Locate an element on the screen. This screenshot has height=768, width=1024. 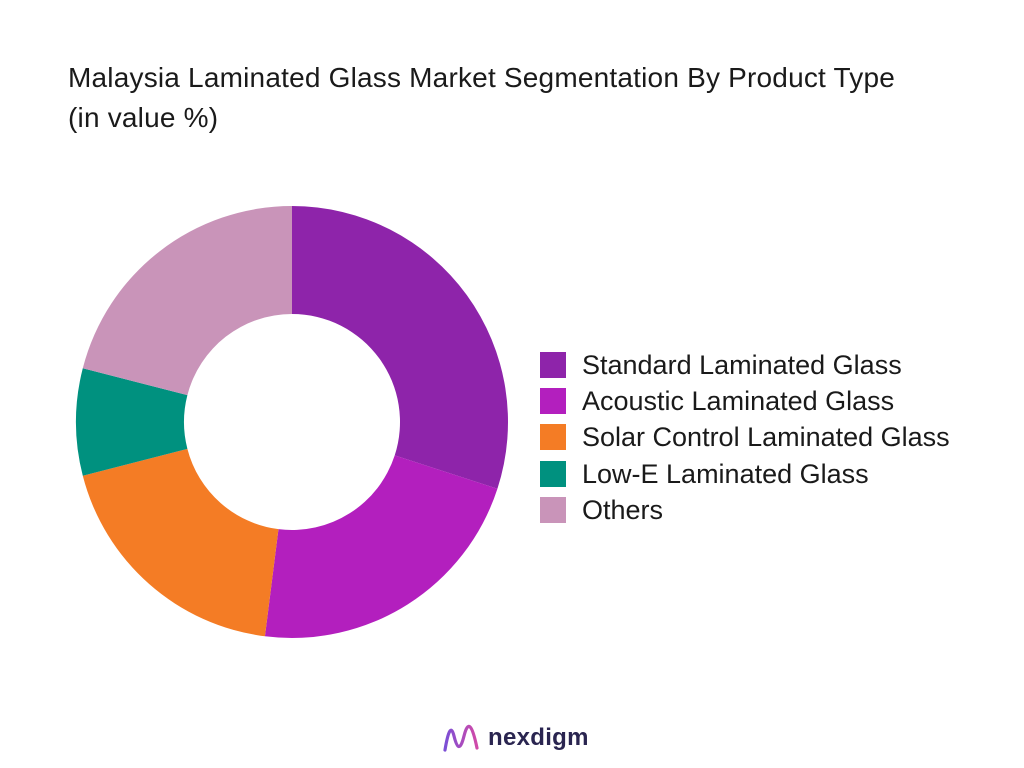
legend-item-standard: Standard Laminated Glass is located at coordinates (770, 365).